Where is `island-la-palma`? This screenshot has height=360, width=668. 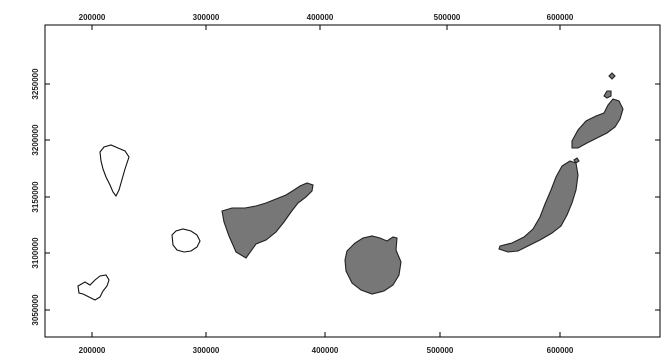
island-la-palma is located at coordinates (114, 171).